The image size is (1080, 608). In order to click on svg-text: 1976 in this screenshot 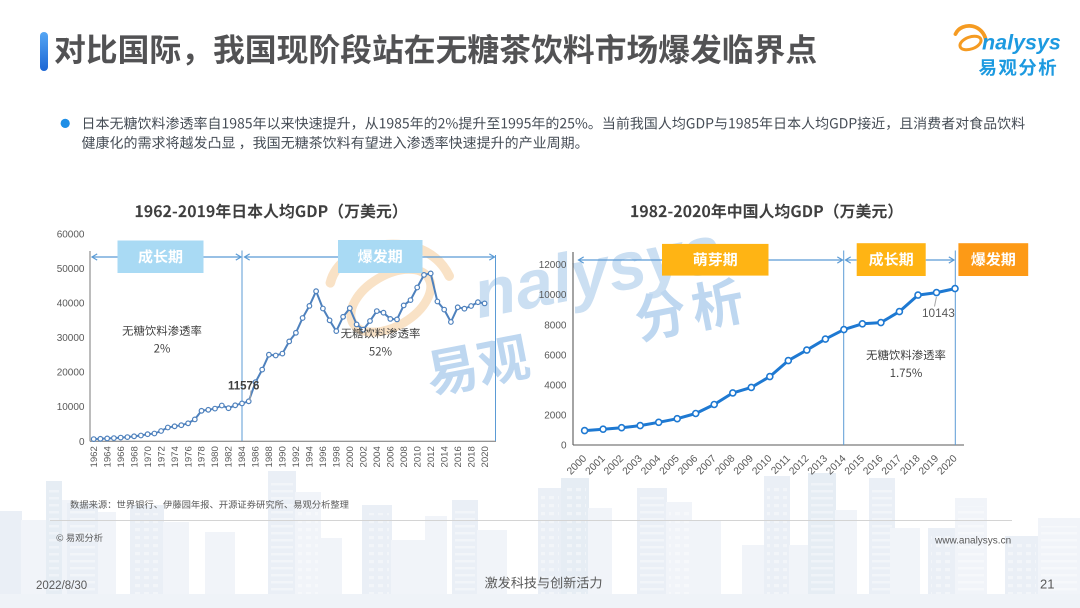, I will do `click(188, 456)`.